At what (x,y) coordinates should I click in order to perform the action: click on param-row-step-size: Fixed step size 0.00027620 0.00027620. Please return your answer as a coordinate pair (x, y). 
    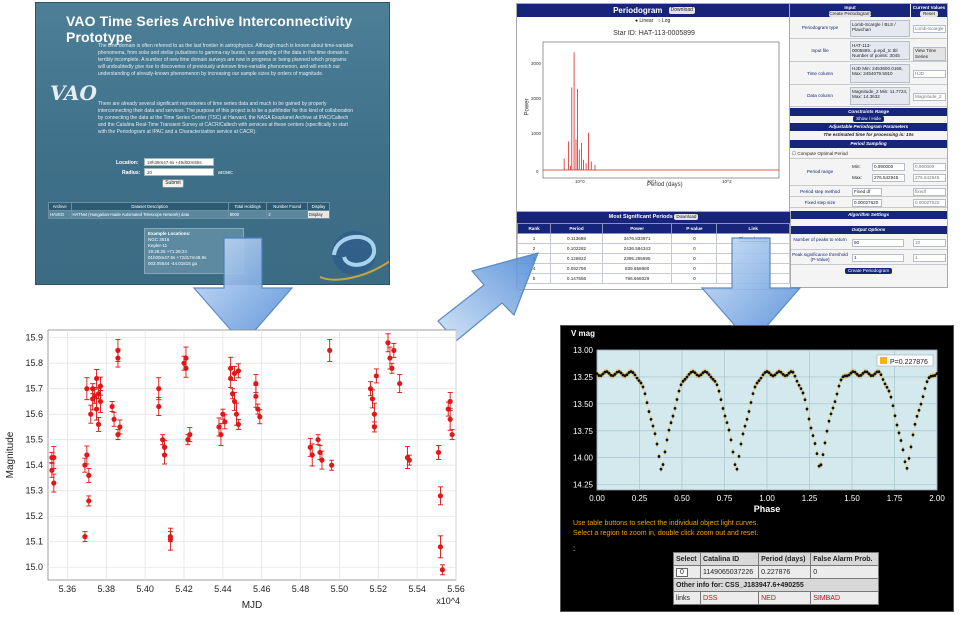
    Looking at the image, I should click on (868, 202).